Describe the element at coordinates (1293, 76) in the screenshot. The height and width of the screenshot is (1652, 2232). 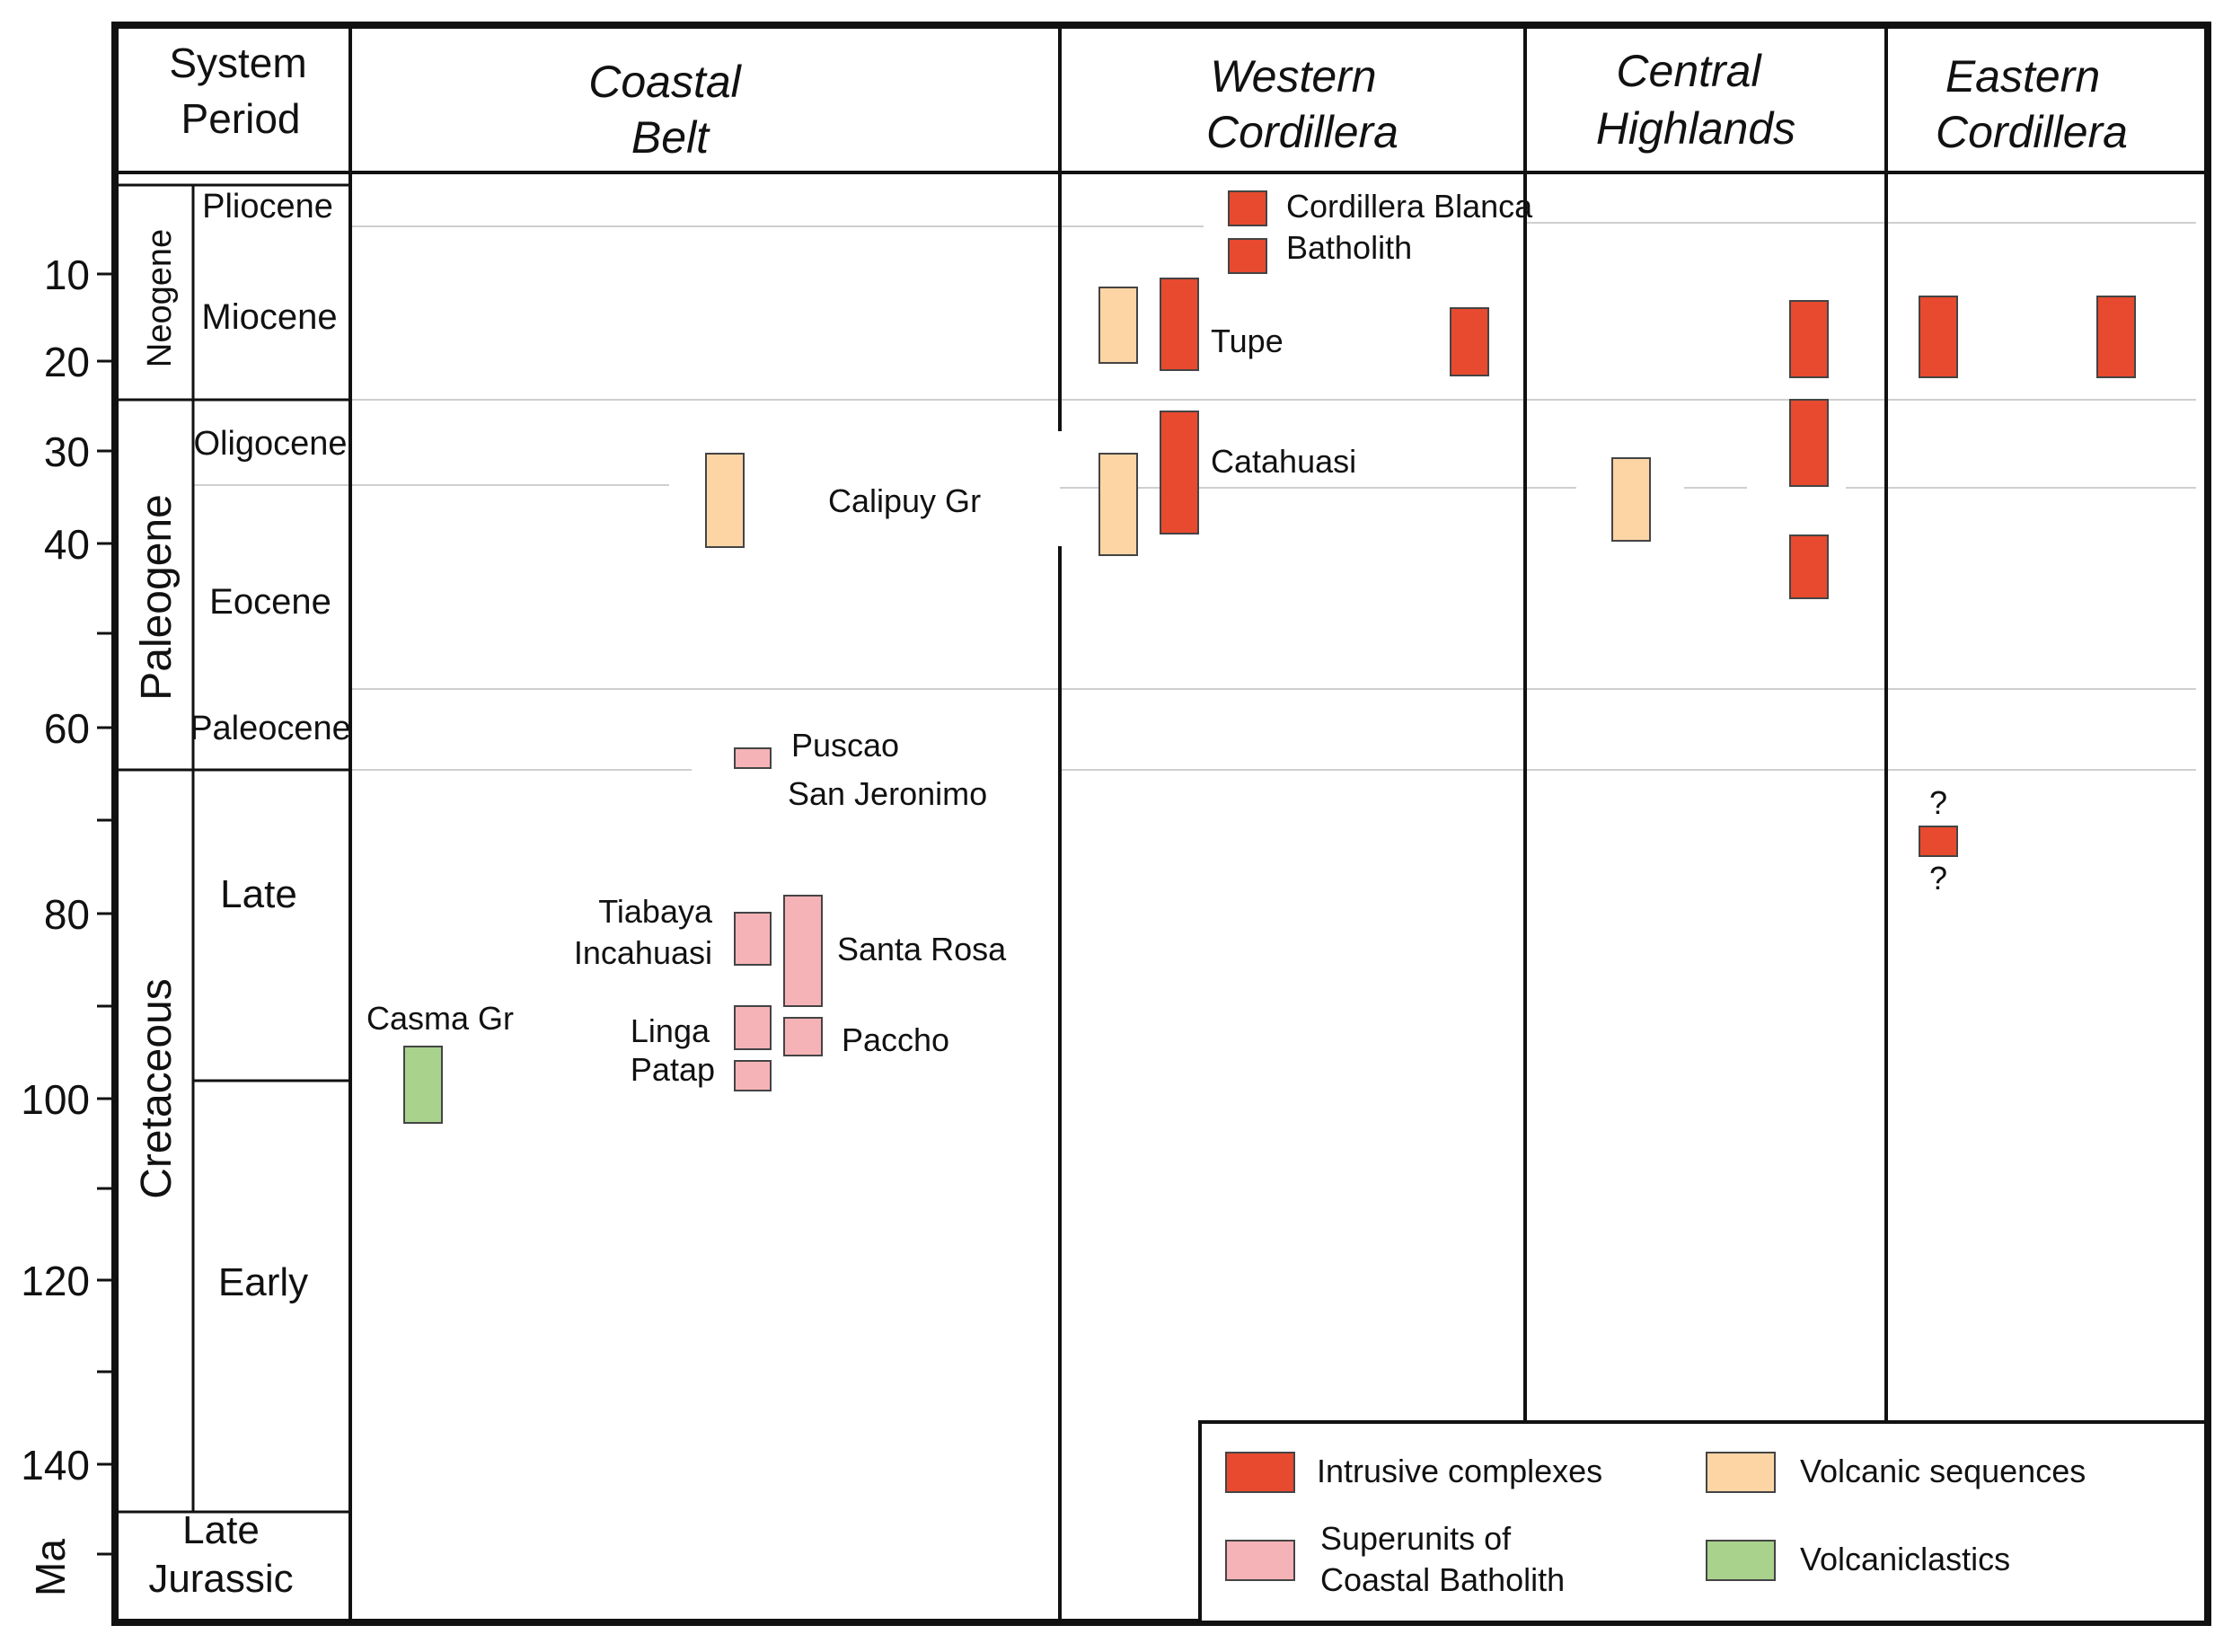
I see `header-western-line1: Western` at that location.